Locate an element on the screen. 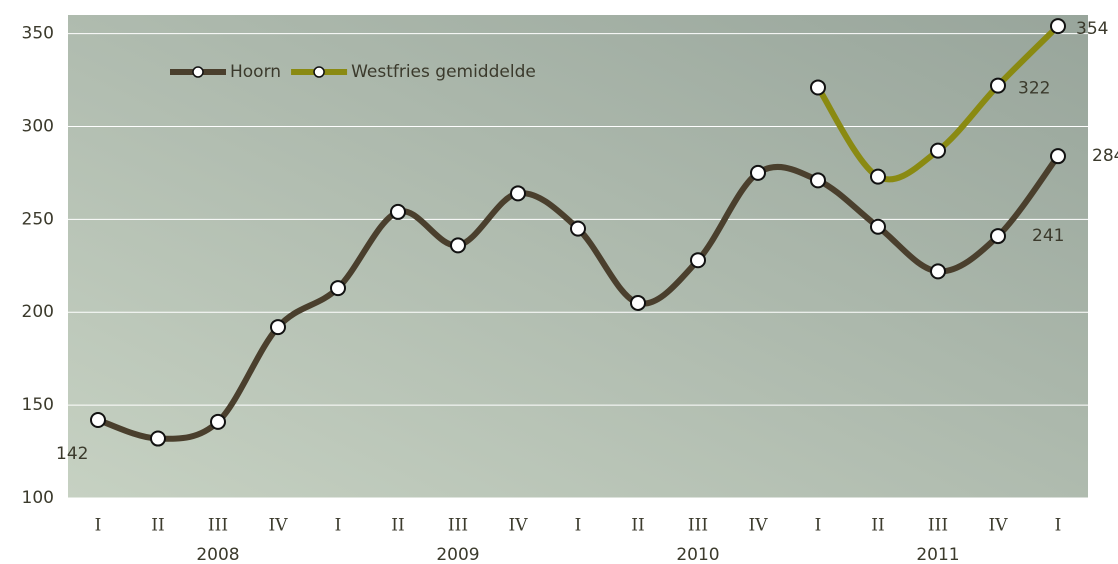 The width and height of the screenshot is (1118, 564). y-tick-label: 300 is located at coordinates (38, 126).